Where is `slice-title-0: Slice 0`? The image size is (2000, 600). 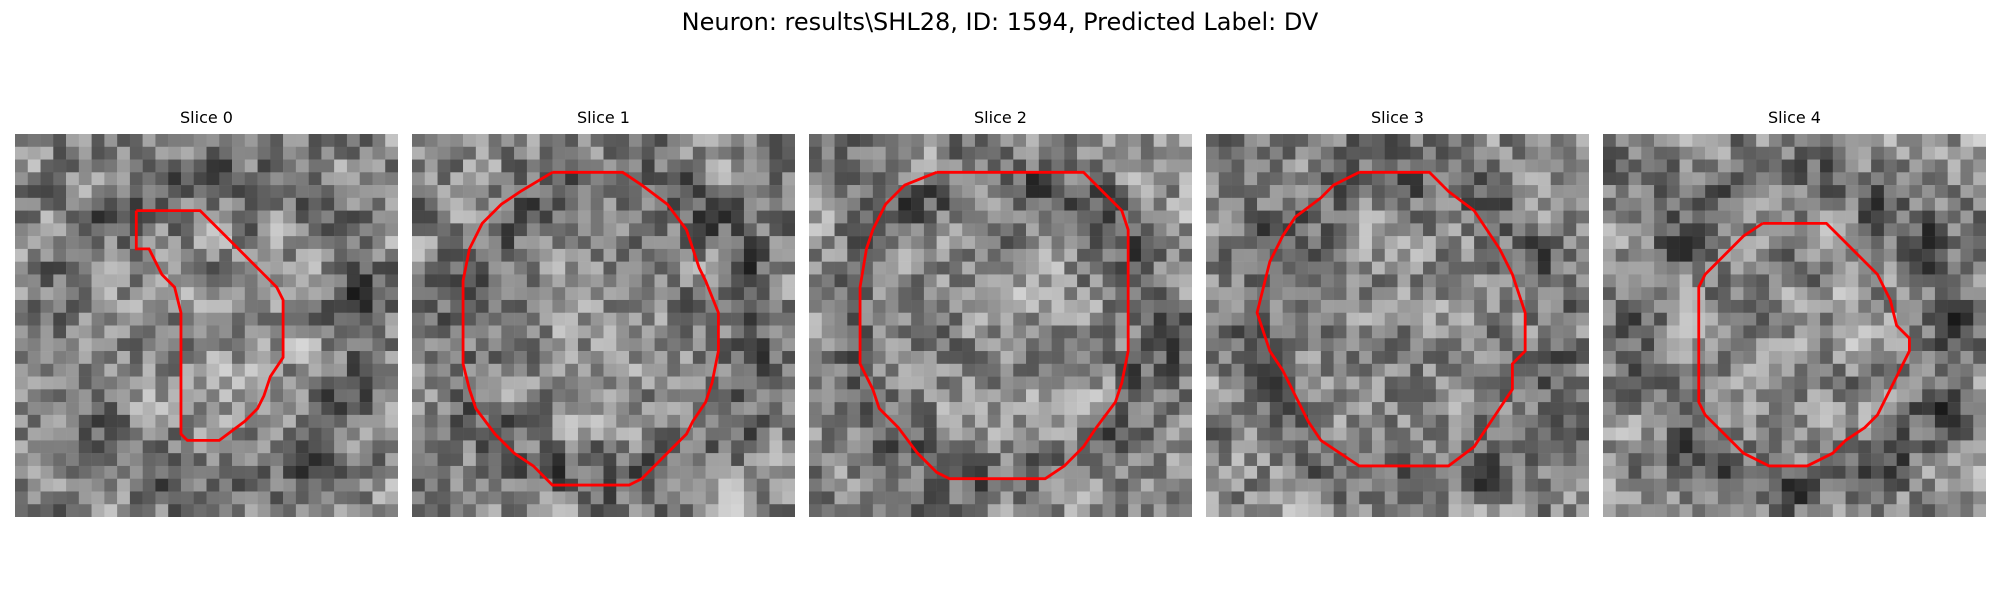 slice-title-0: Slice 0 is located at coordinates (206, 117).